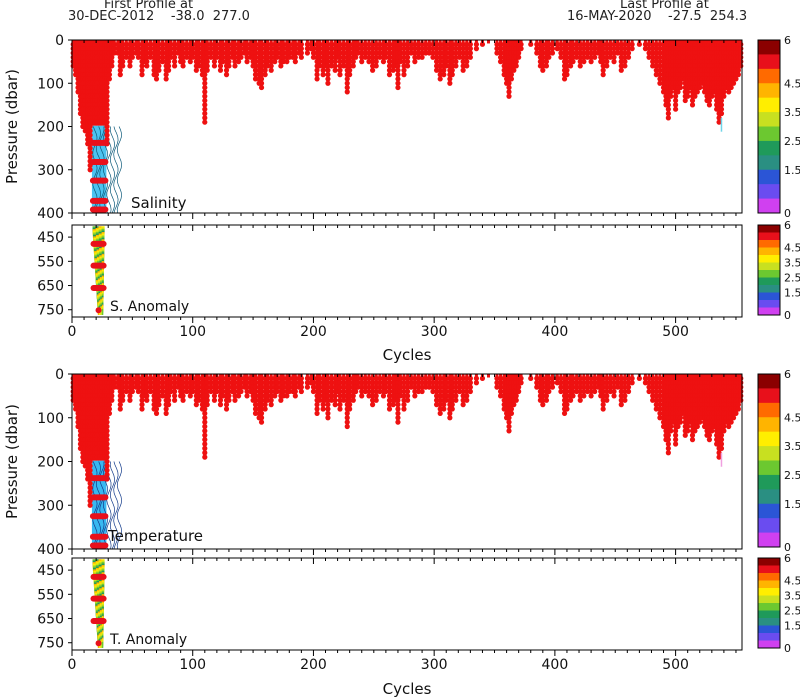 This screenshot has width=800, height=700. I want to click on salinity-section-colorbar-upper-label: 0, so click(787, 213).